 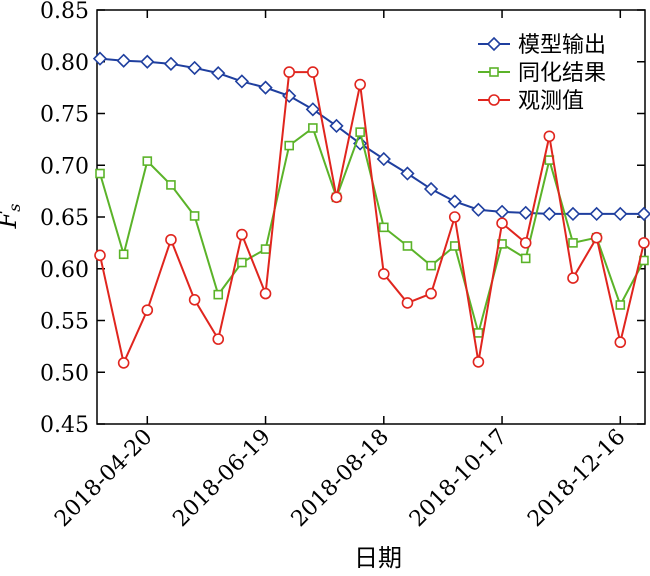 I want to click on y-tick-label: 0.60, so click(x=64, y=270).